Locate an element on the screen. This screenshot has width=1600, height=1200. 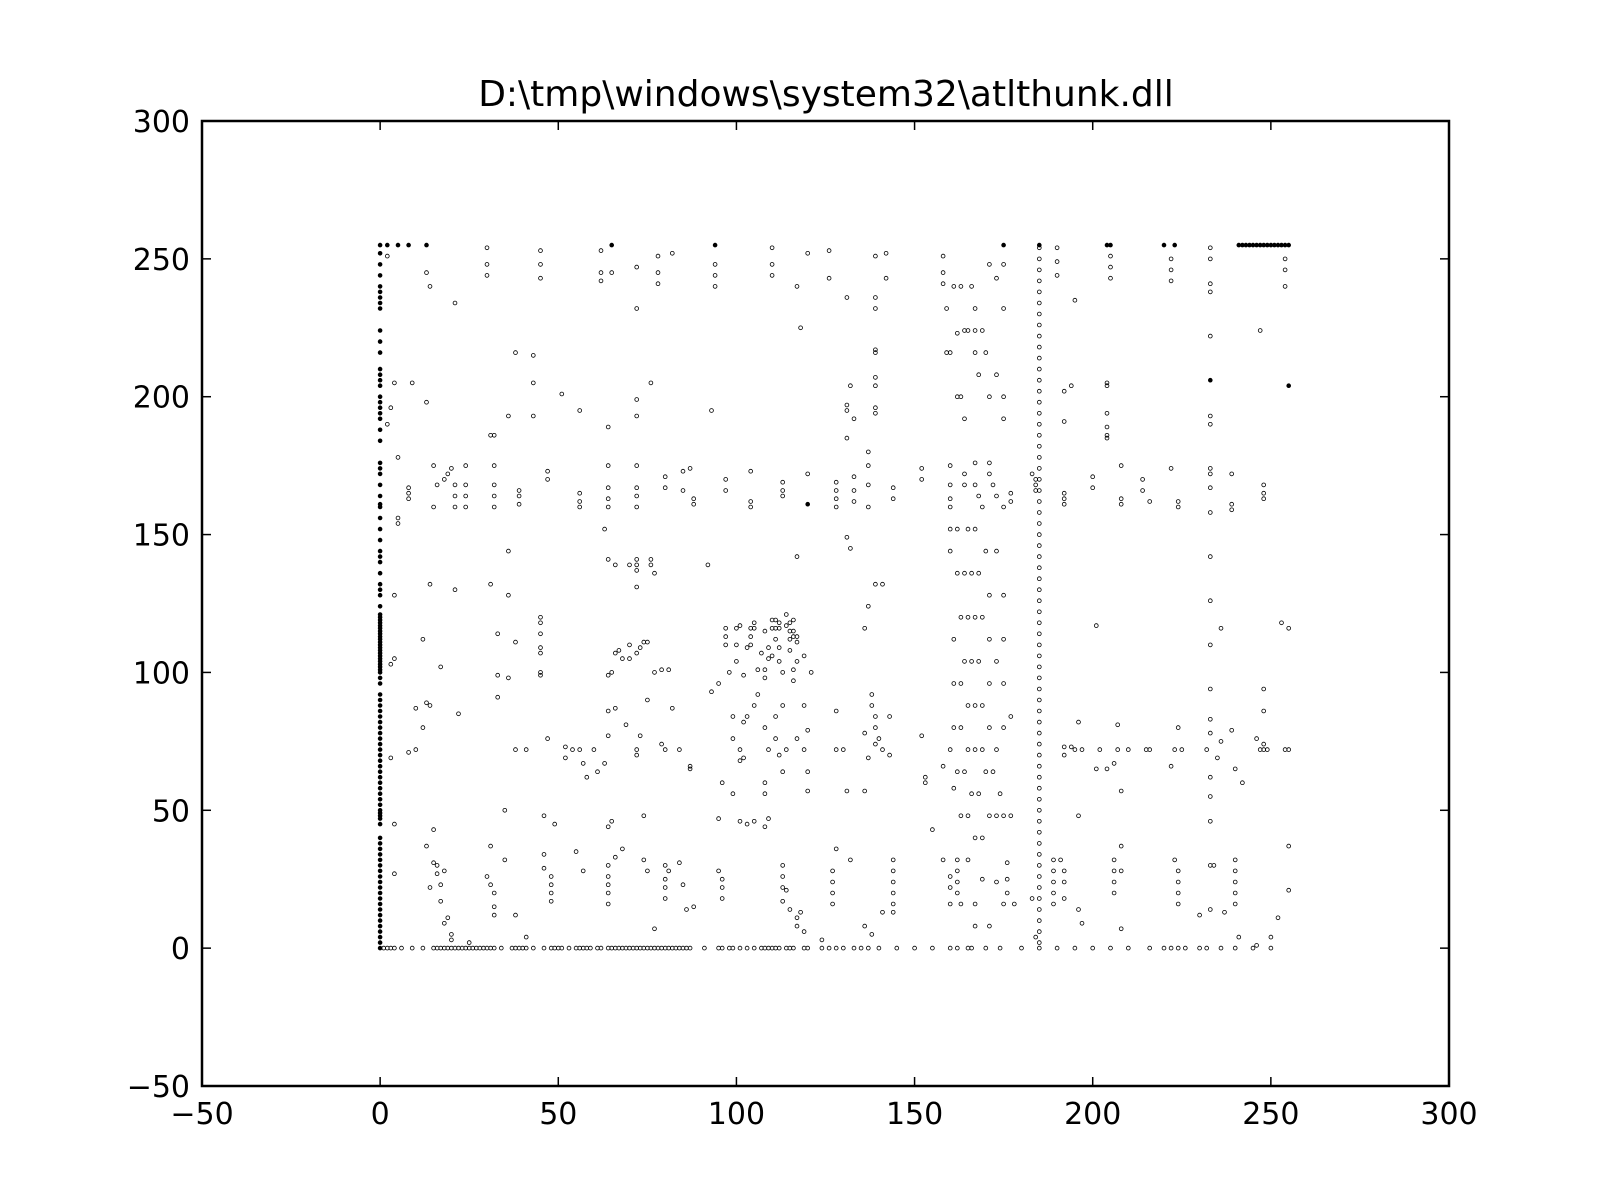
y-tick-label: 100 is located at coordinates (161, 673).